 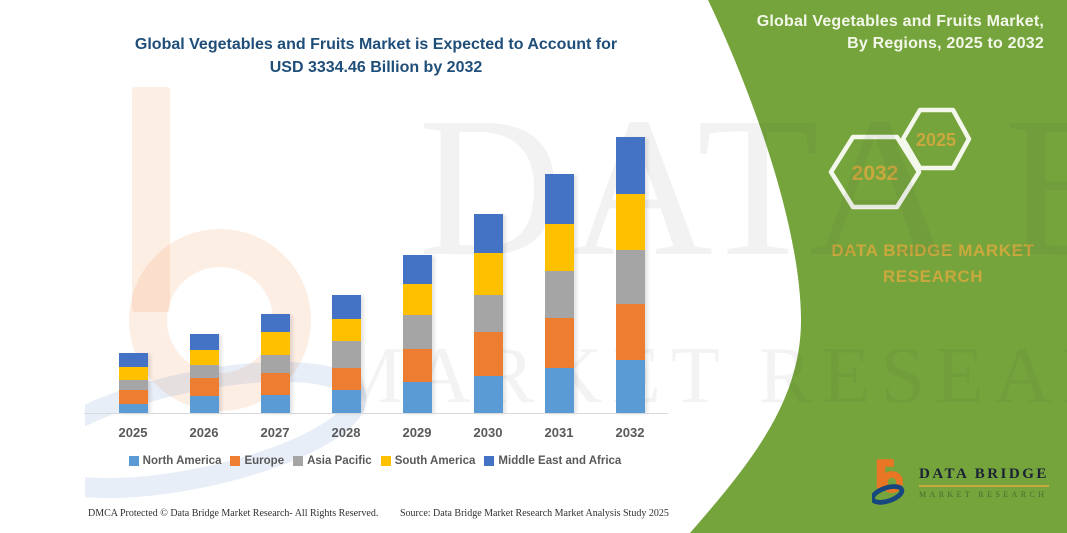 I want to click on legend-item-asia-pacific: Asia Pacific, so click(x=332, y=461).